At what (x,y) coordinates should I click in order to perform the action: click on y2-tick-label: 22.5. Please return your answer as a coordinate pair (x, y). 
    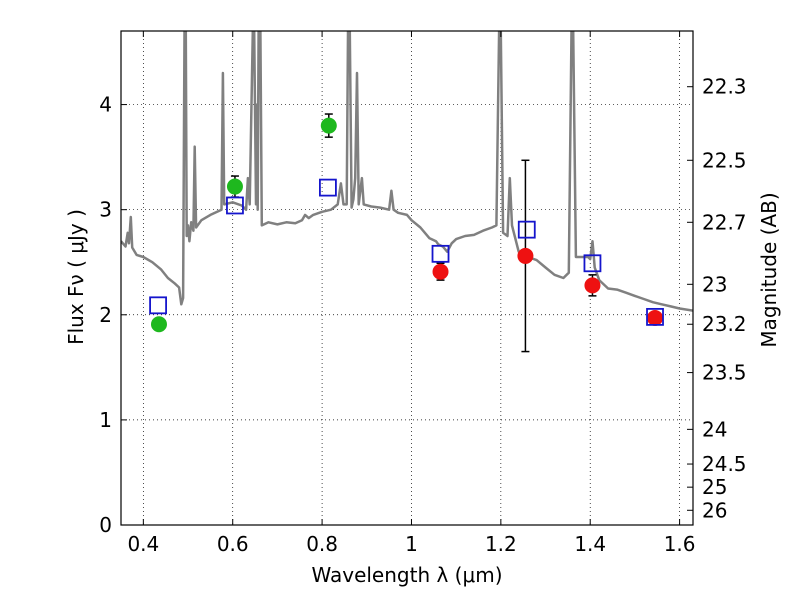
    Looking at the image, I should click on (724, 160).